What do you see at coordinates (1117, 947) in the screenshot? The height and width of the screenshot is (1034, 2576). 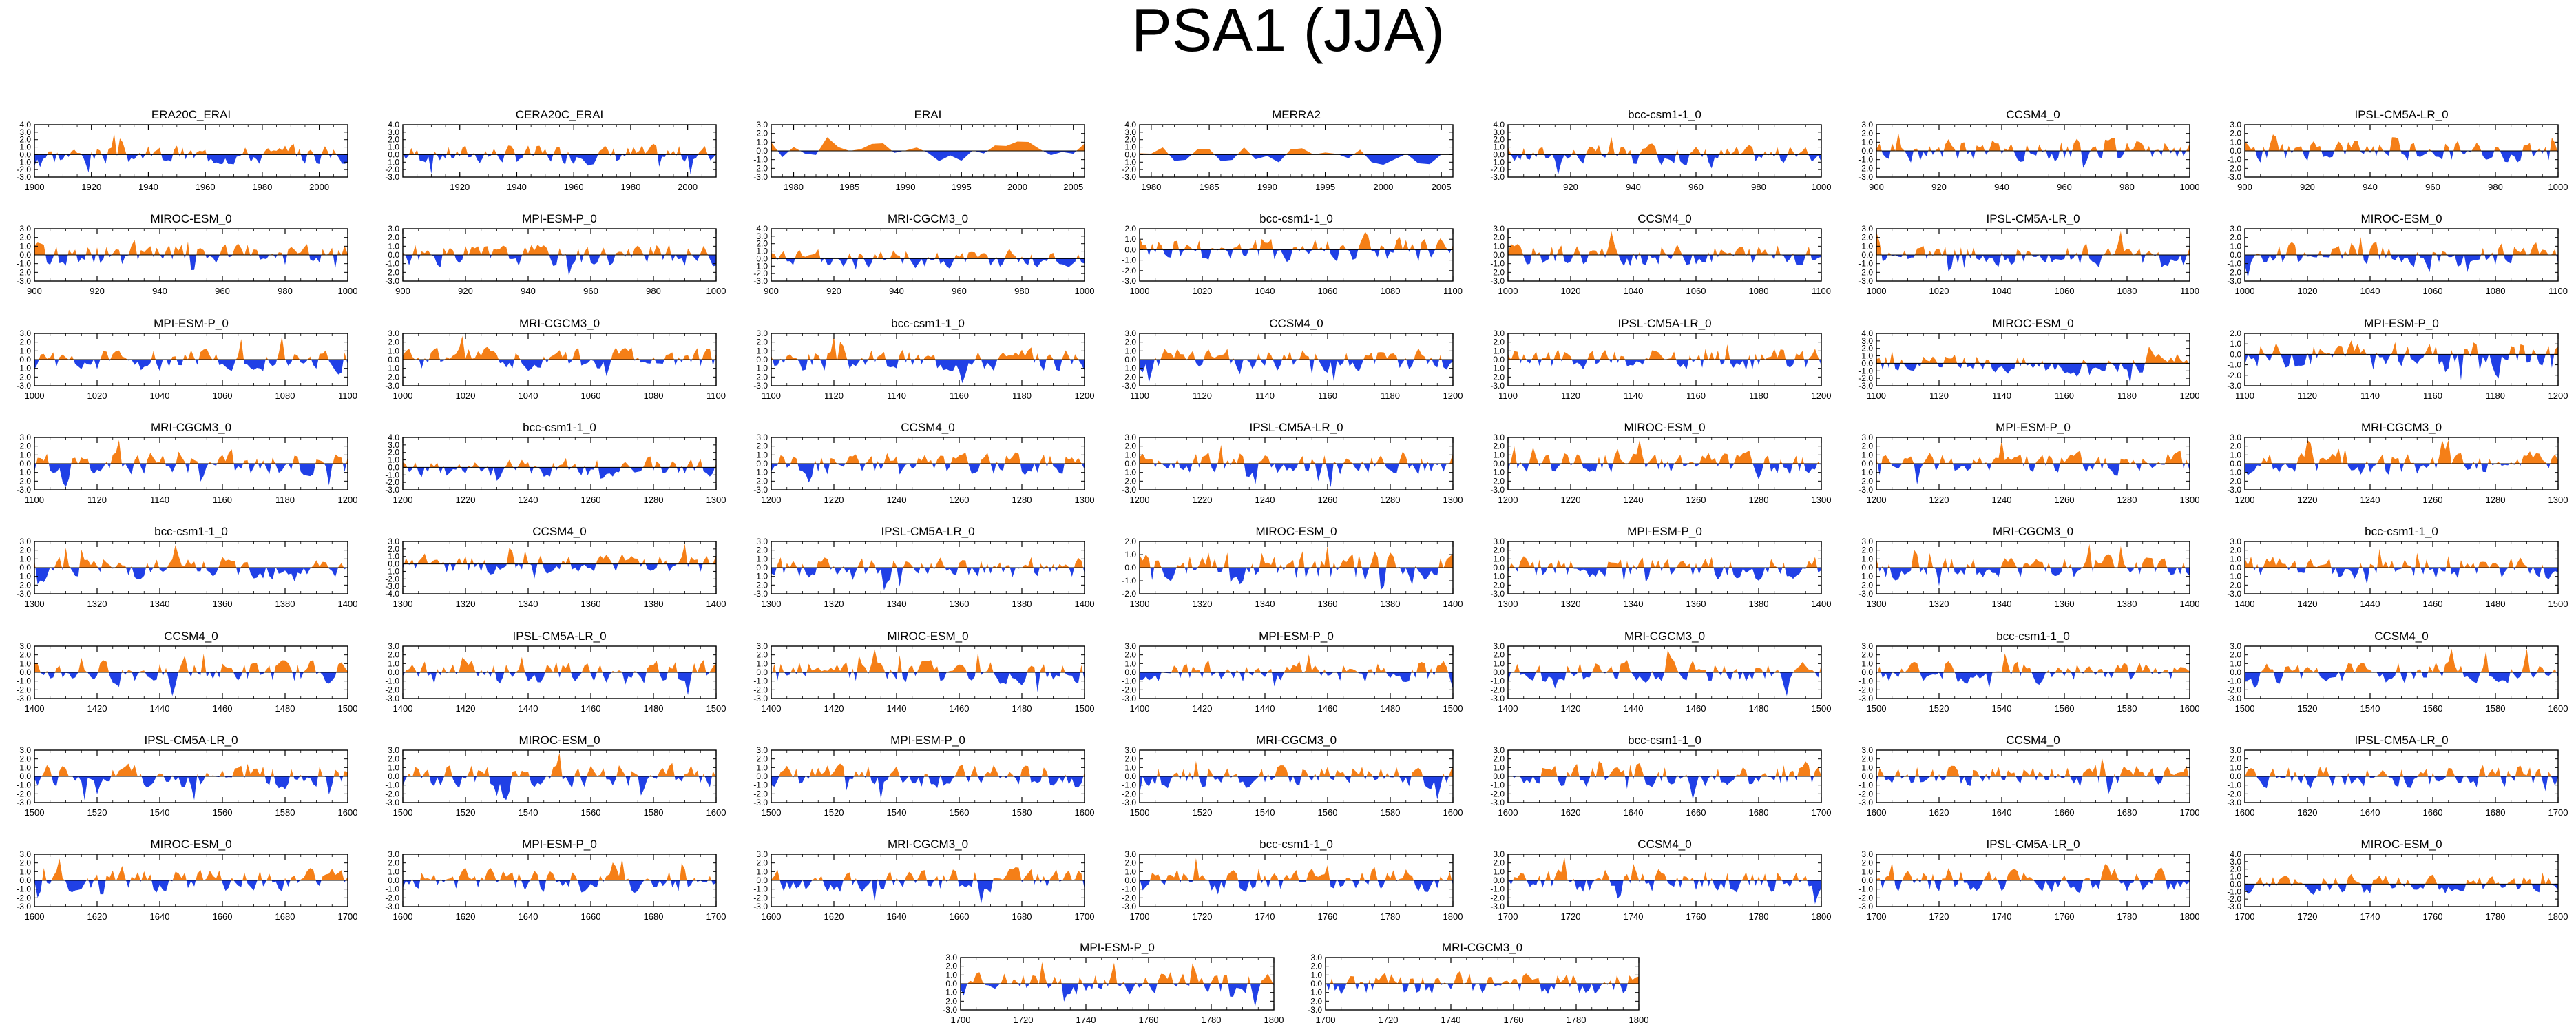 I see `panel-title: MPI-ESM-P_0` at bounding box center [1117, 947].